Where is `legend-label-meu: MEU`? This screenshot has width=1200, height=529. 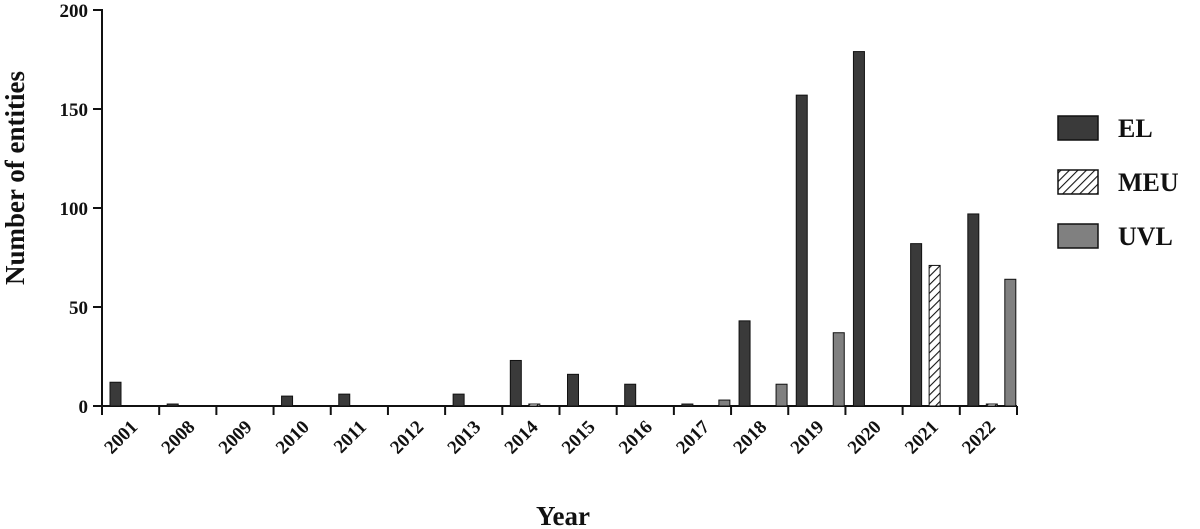 legend-label-meu: MEU is located at coordinates (1148, 182).